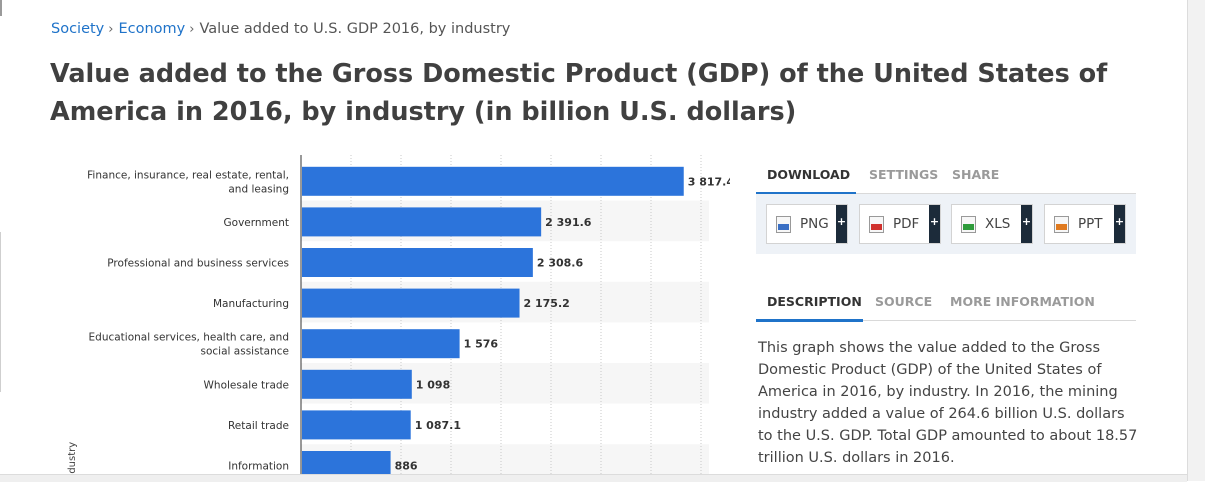 This screenshot has height=482, width=1205. What do you see at coordinates (593, 478) in the screenshot?
I see `bottom-edge` at bounding box center [593, 478].